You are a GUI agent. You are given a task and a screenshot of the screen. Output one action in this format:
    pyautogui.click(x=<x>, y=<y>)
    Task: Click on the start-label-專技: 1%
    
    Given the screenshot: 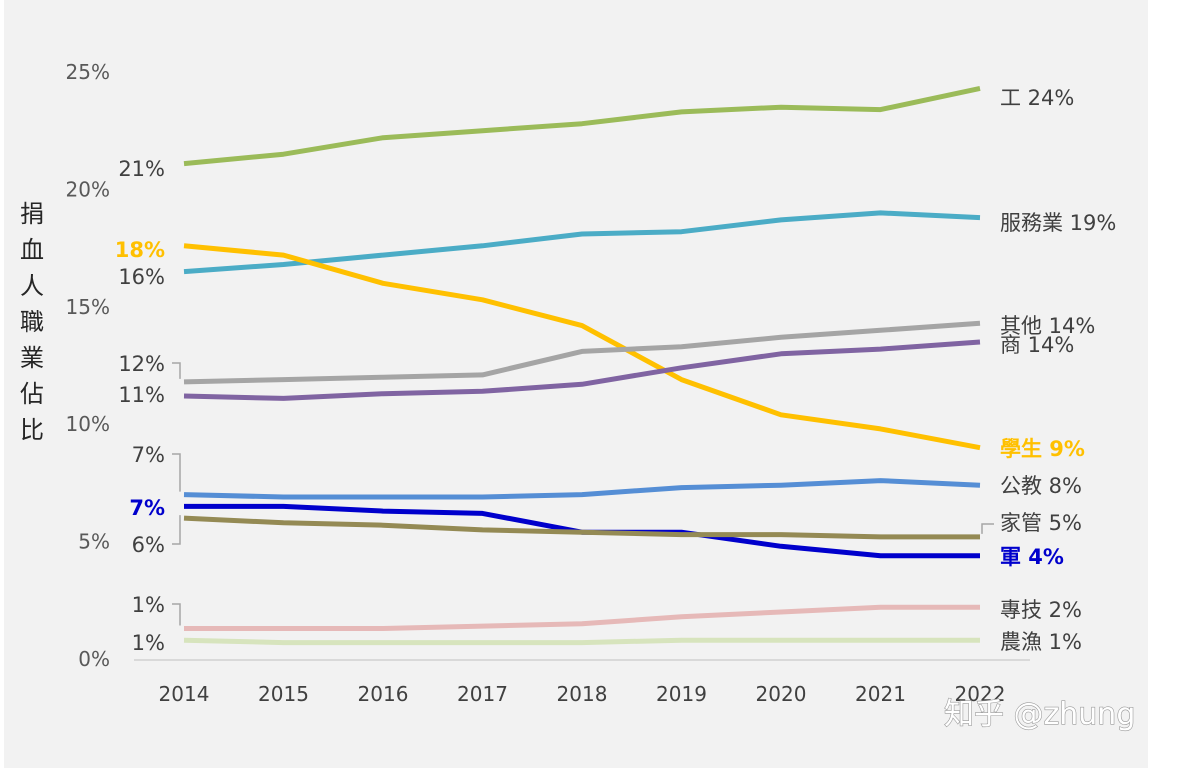 What is the action you would take?
    pyautogui.click(x=148, y=605)
    